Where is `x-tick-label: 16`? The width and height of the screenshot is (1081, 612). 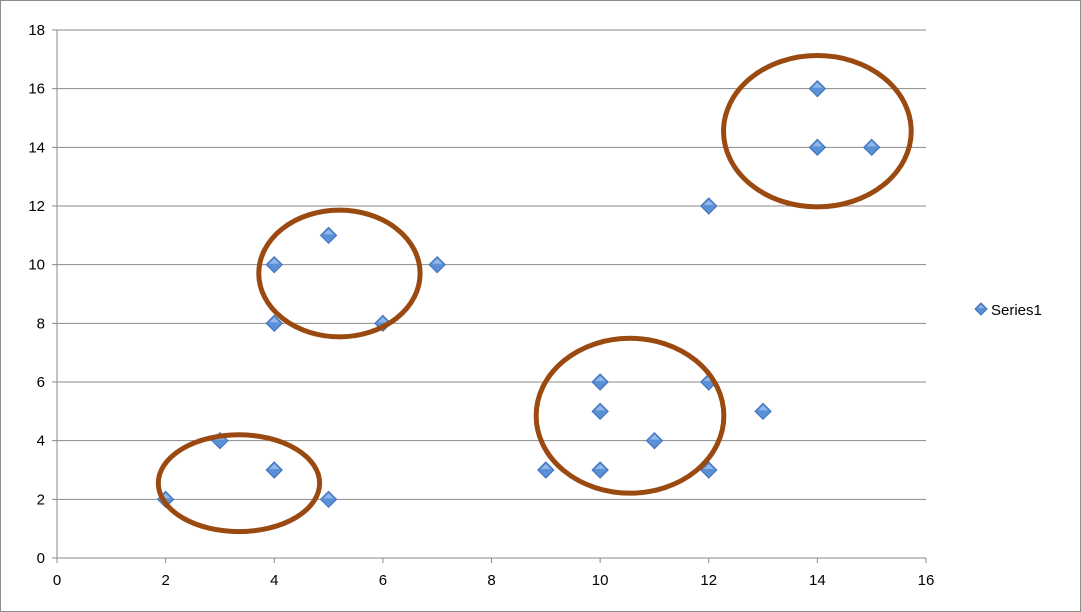 x-tick-label: 16 is located at coordinates (926, 580).